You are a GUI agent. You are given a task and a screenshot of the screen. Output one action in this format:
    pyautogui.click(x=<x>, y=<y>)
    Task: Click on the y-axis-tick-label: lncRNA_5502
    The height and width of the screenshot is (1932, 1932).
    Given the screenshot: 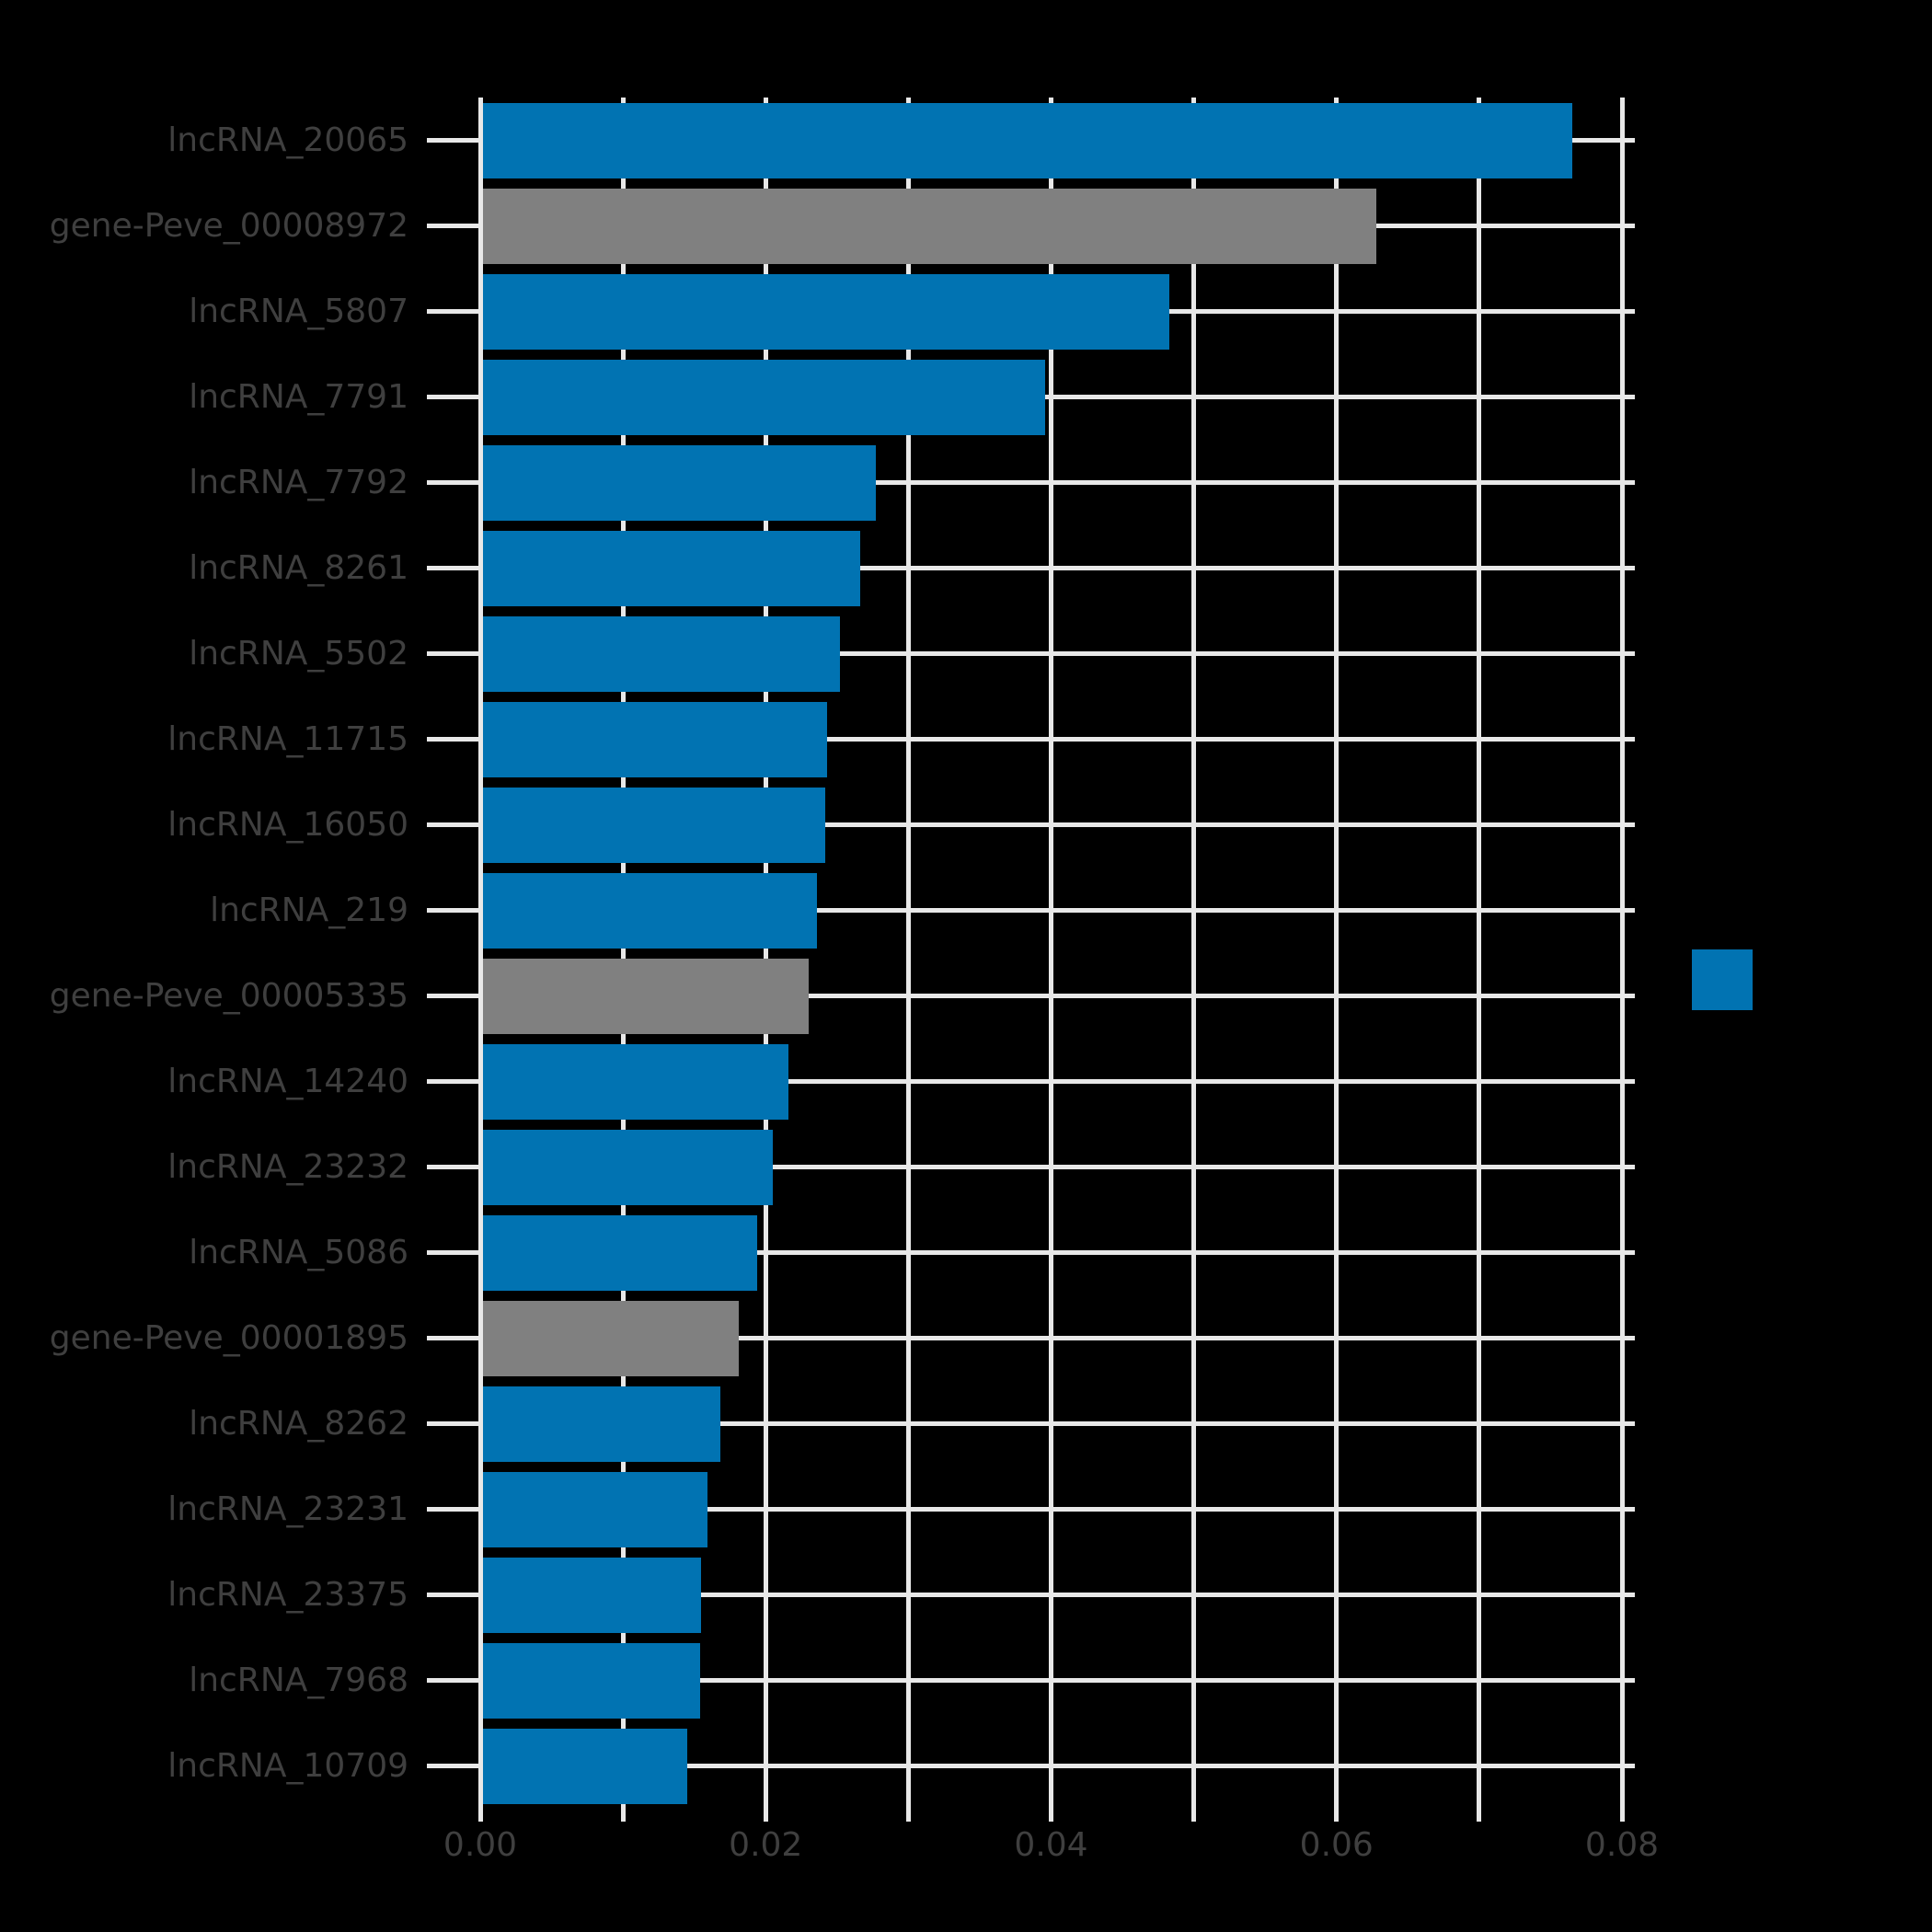 What is the action you would take?
    pyautogui.click(x=298, y=653)
    